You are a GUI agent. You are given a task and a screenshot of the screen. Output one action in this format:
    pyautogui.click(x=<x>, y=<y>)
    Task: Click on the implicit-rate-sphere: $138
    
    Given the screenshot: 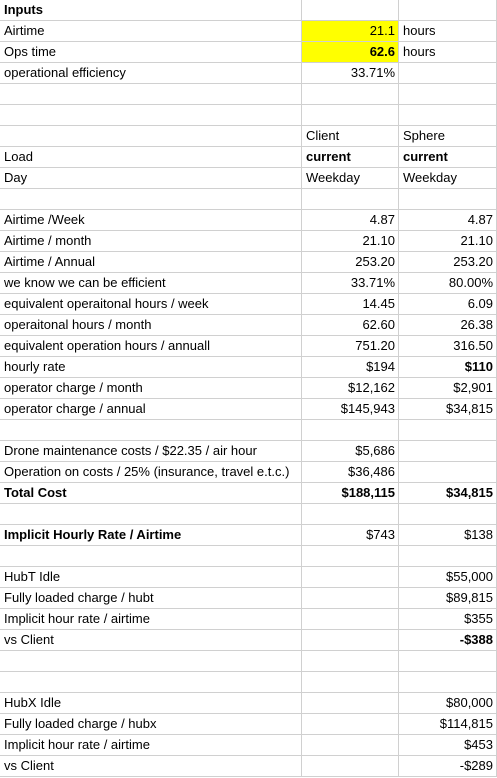 What is the action you would take?
    pyautogui.click(x=448, y=535)
    